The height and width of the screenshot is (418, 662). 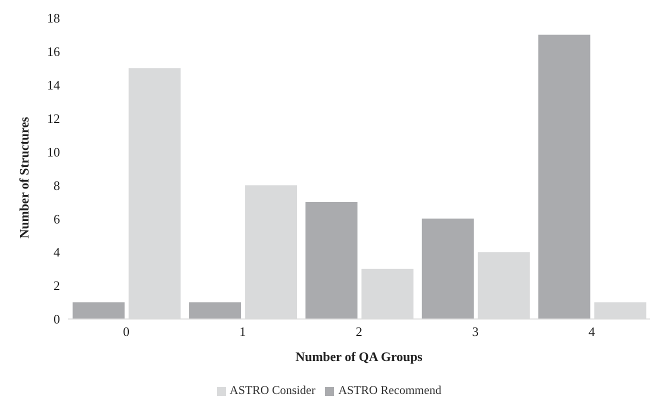 What do you see at coordinates (242, 332) in the screenshot?
I see `x-tick-label: 1` at bounding box center [242, 332].